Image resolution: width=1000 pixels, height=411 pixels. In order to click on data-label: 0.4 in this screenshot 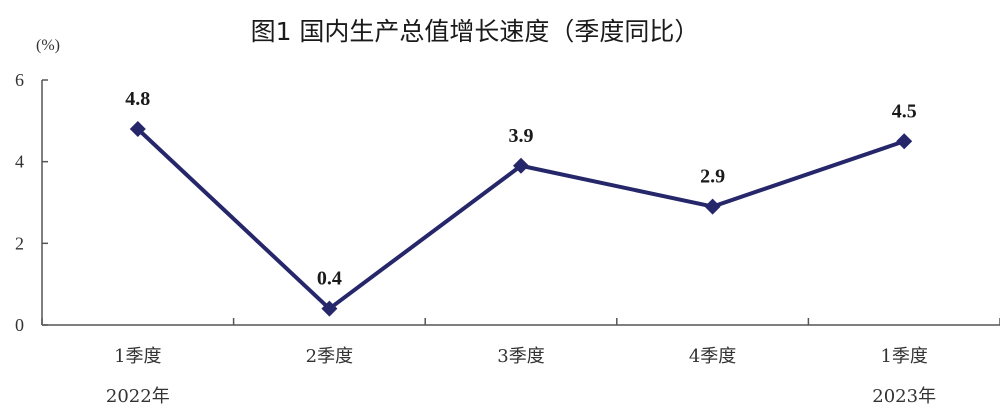, I will do `click(329, 279)`.